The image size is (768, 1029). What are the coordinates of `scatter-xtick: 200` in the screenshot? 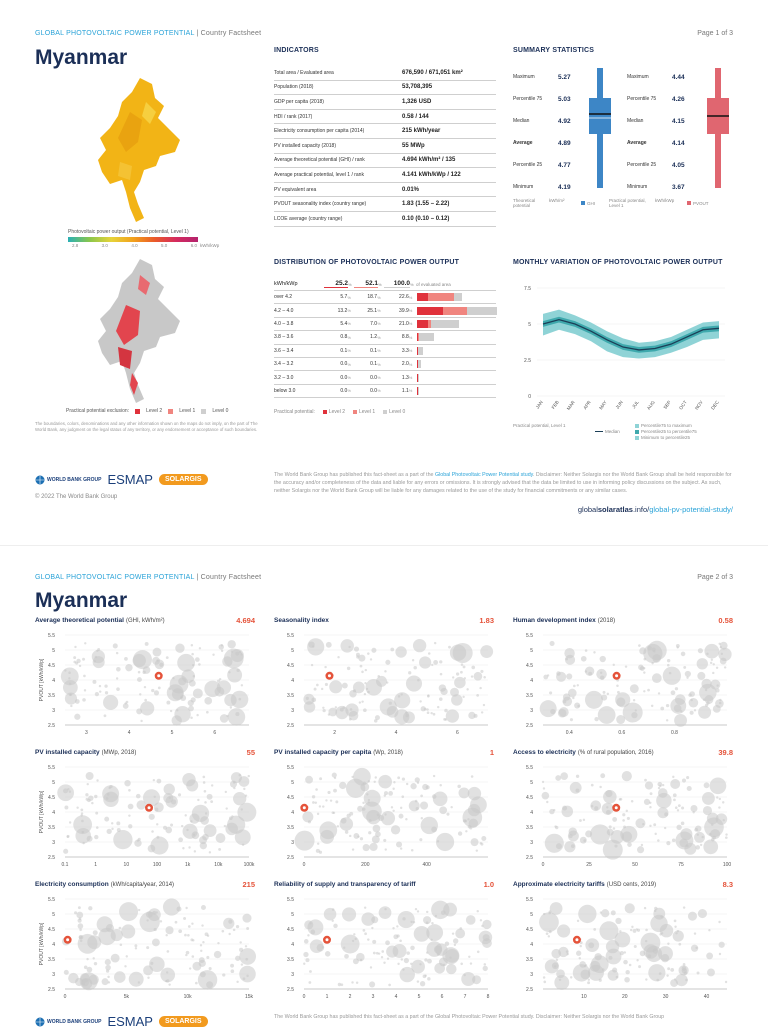 It's located at (365, 865).